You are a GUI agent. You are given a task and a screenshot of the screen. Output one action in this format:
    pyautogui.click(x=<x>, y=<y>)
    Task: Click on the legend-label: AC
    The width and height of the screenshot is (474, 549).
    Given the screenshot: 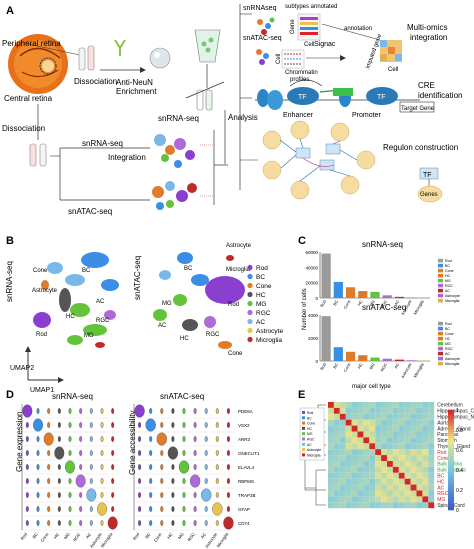 What is the action you would take?
    pyautogui.click(x=260, y=322)
    